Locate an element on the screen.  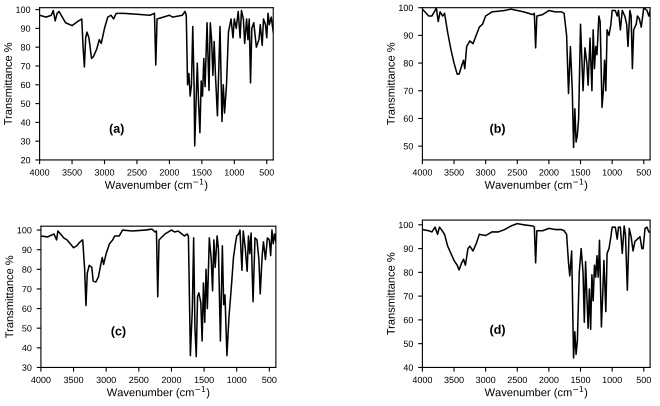
y-tick-label: 20 is located at coordinates (25, 160).